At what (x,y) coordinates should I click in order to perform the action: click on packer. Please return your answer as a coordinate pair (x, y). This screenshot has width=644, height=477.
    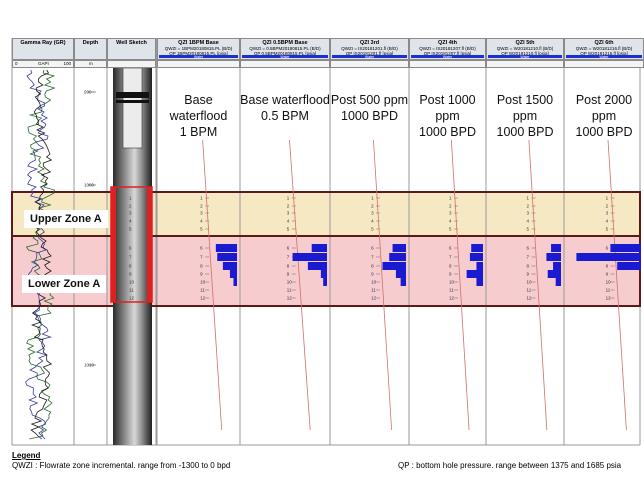
    Looking at the image, I should click on (132, 95).